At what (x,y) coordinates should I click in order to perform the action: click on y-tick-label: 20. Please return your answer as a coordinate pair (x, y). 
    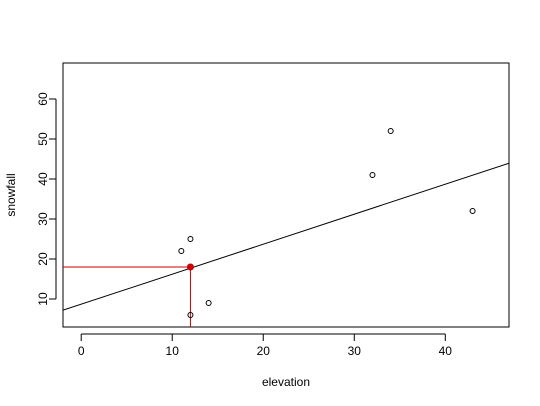
    Looking at the image, I should click on (43, 259).